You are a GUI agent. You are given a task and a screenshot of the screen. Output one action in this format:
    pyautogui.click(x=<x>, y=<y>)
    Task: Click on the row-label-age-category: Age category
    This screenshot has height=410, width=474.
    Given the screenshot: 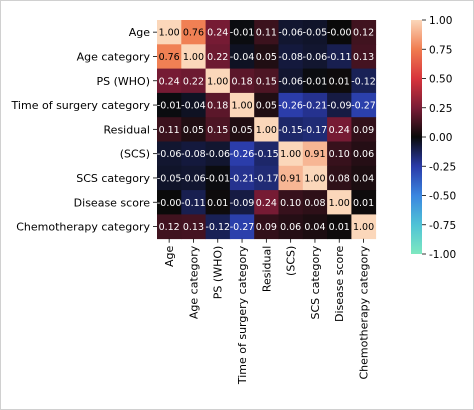 What is the action you would take?
    pyautogui.click(x=114, y=56)
    